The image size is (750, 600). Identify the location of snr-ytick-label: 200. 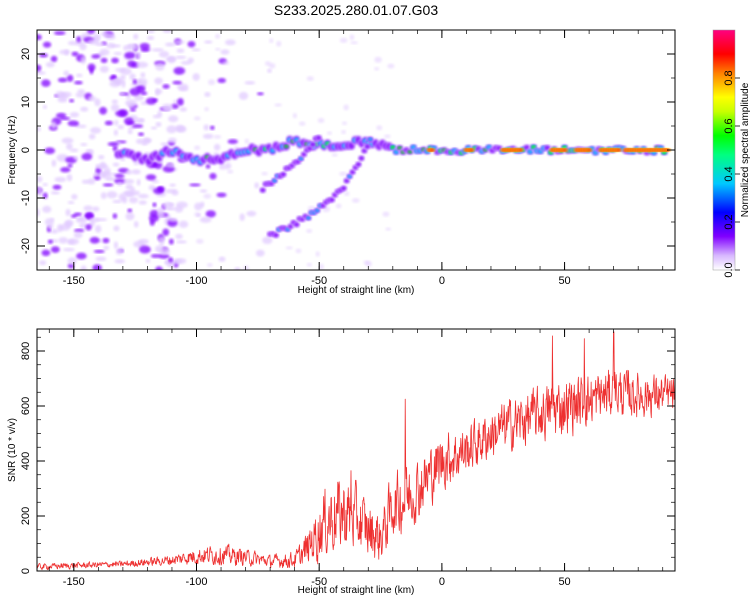
(26, 516).